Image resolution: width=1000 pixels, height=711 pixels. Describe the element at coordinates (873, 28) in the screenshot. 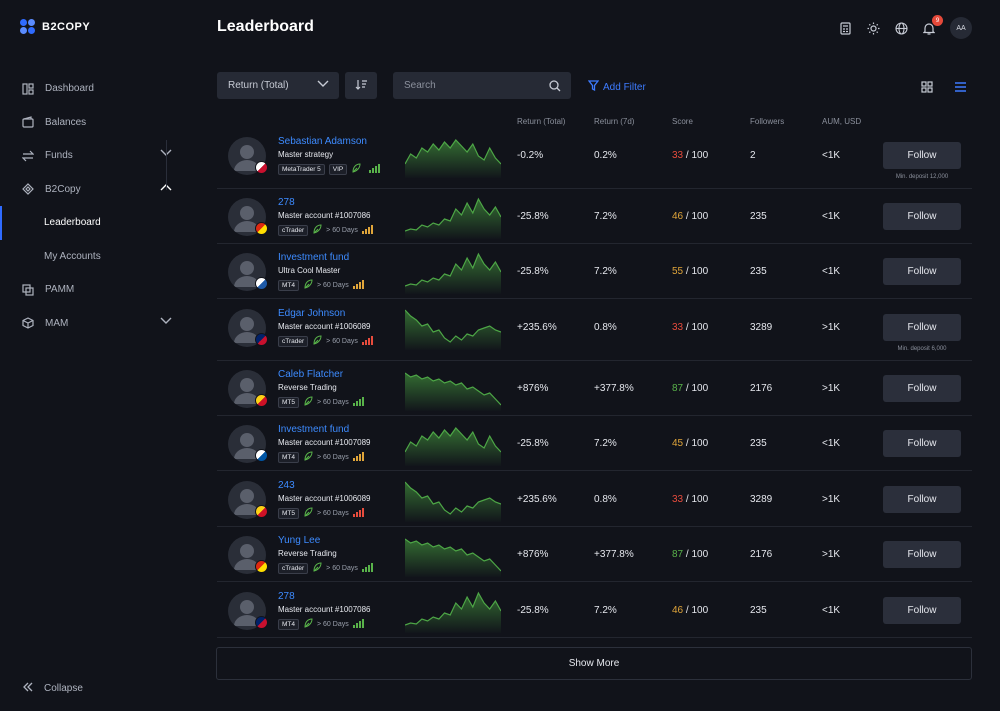

I see `sun-icon` at that location.